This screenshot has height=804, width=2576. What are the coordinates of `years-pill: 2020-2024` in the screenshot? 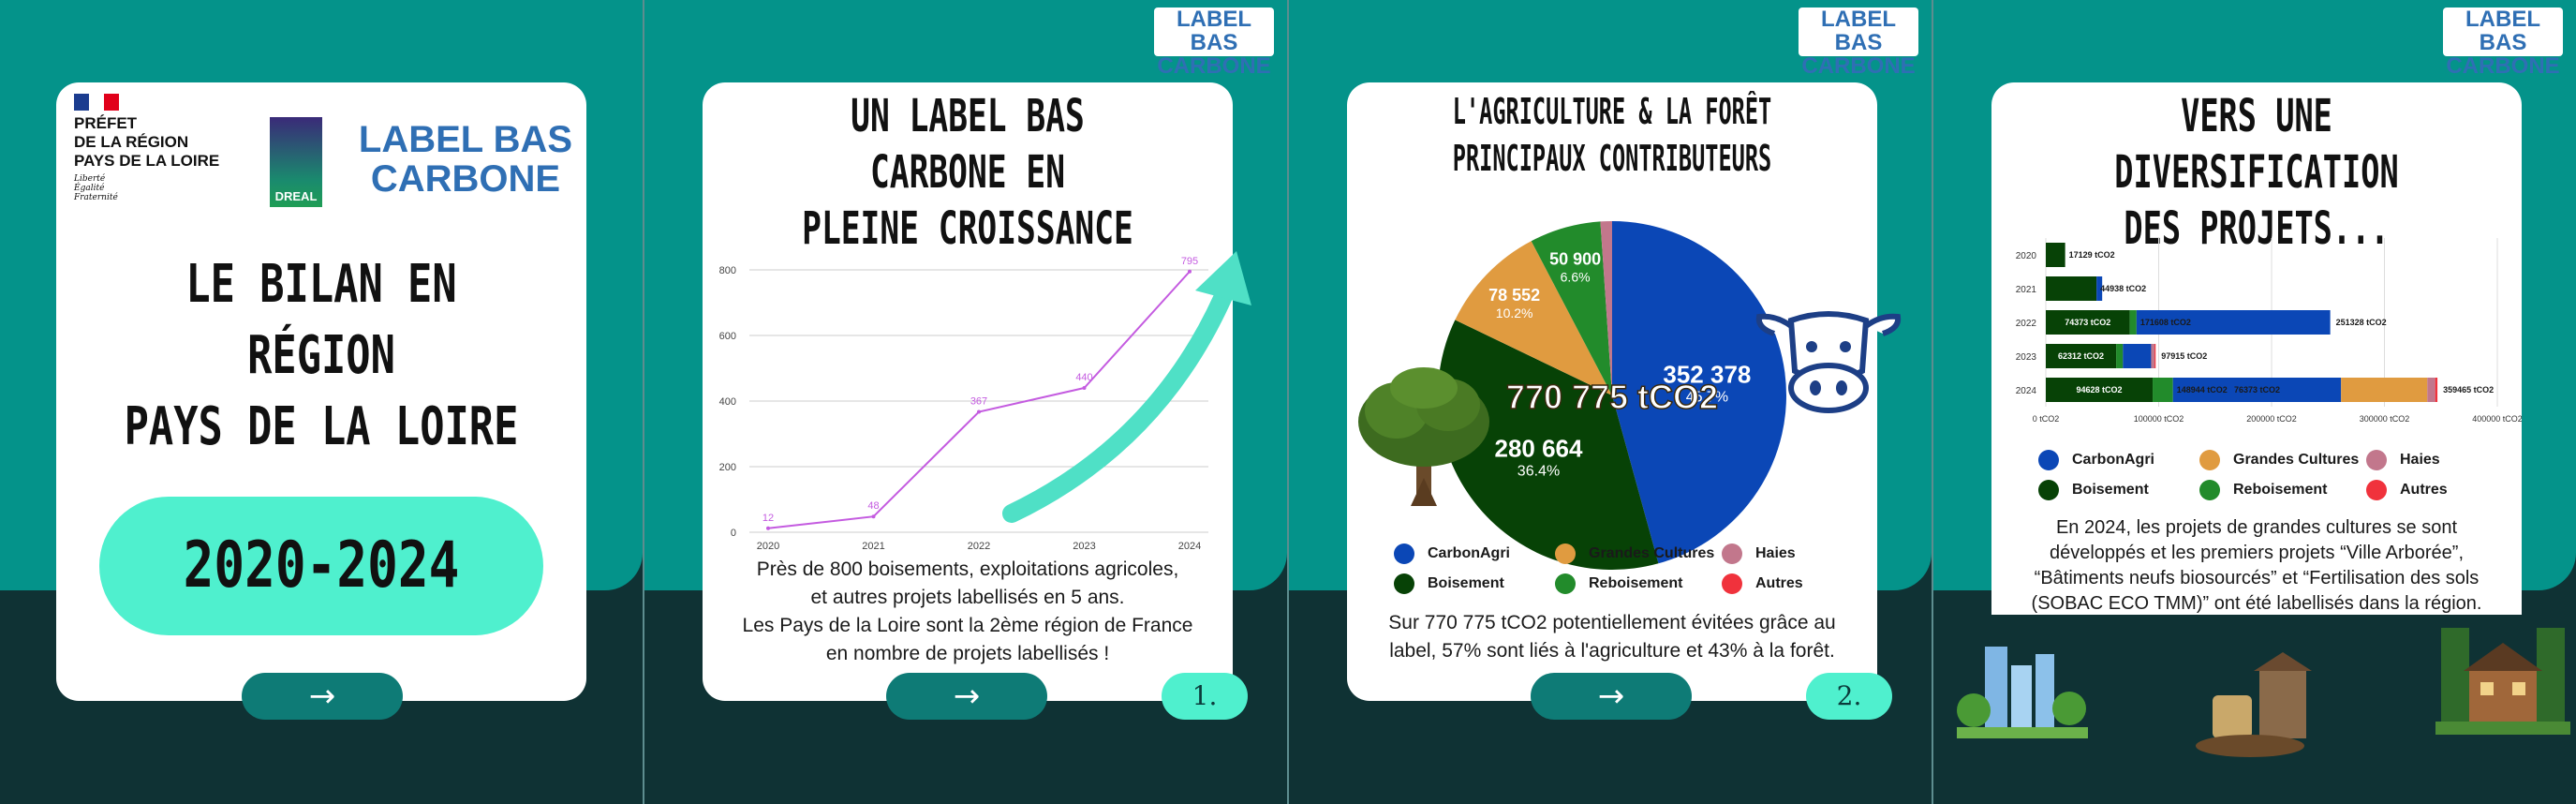 It's located at (321, 566).